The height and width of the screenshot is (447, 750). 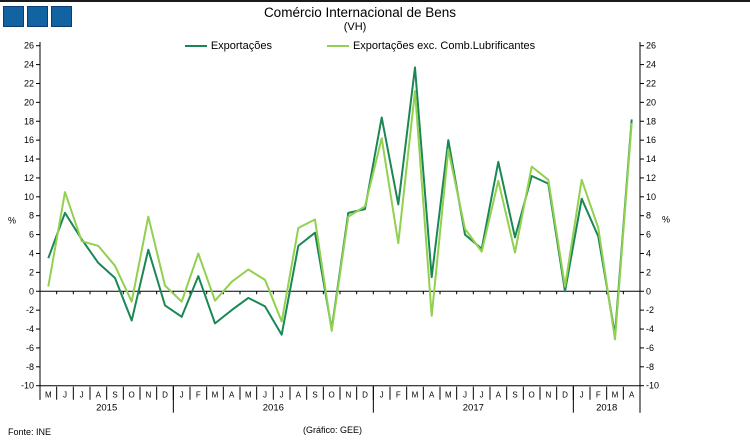 I want to click on legend-label: Exportações, so click(x=241, y=46).